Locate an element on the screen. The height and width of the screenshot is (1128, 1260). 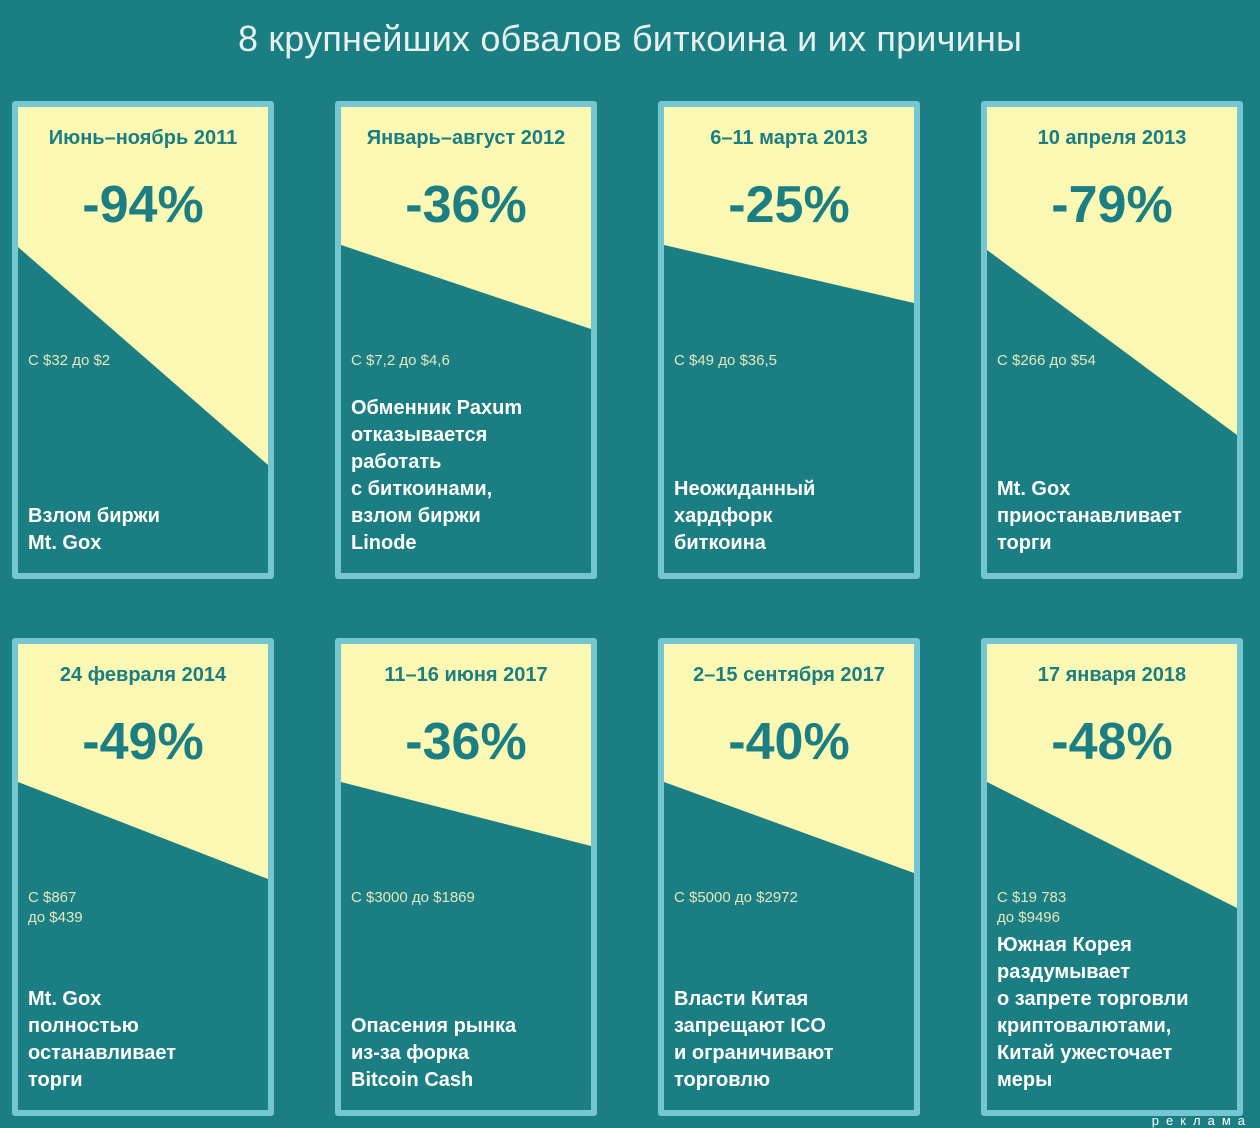
drop-percent: -94% is located at coordinates (143, 205).